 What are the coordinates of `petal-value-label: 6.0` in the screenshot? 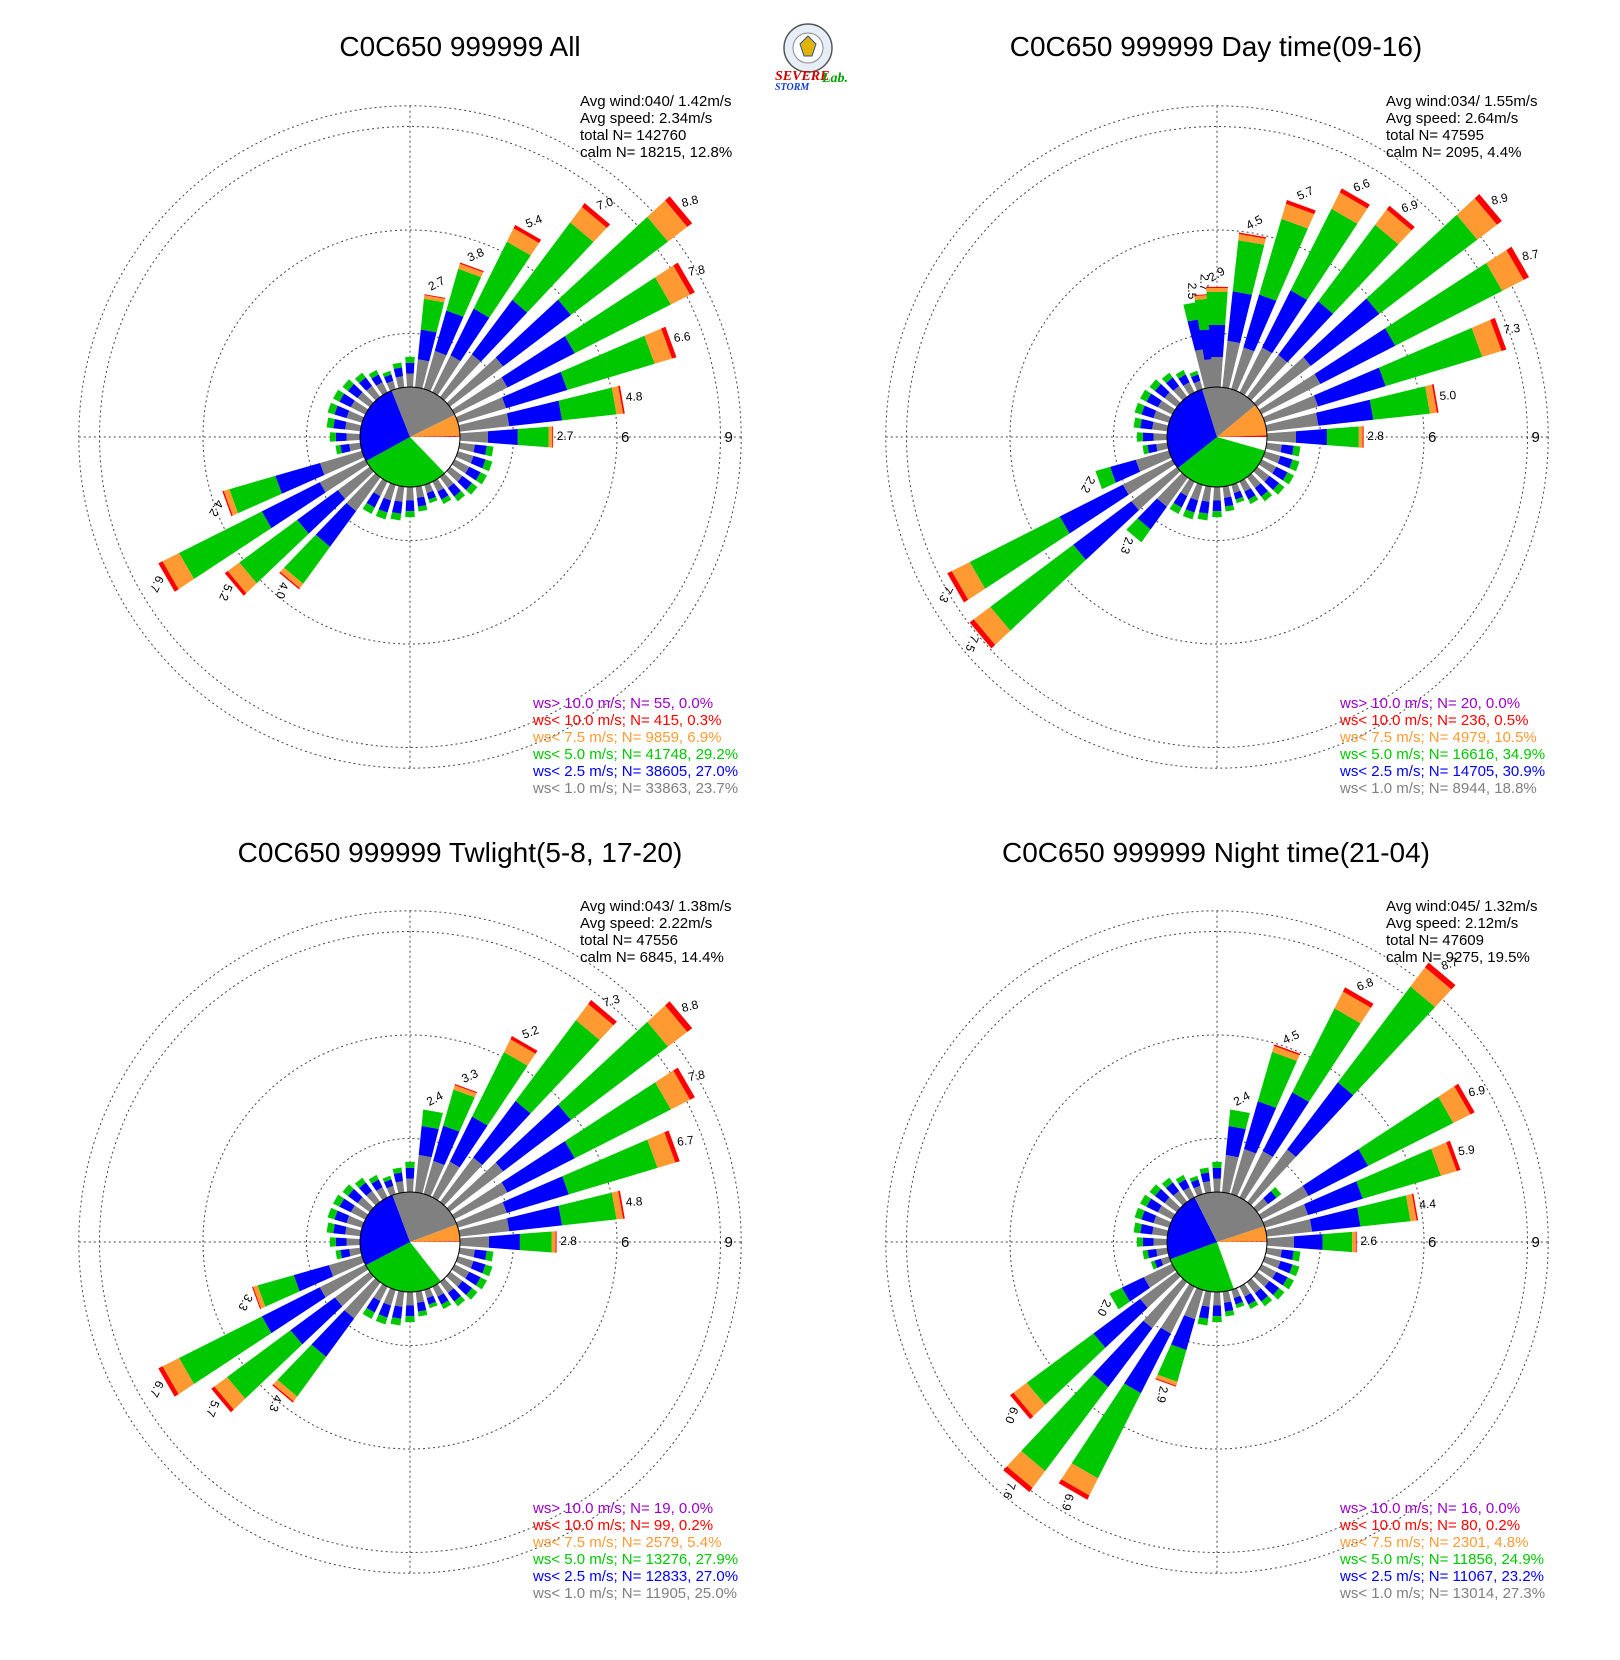 It's located at (1011, 1415).